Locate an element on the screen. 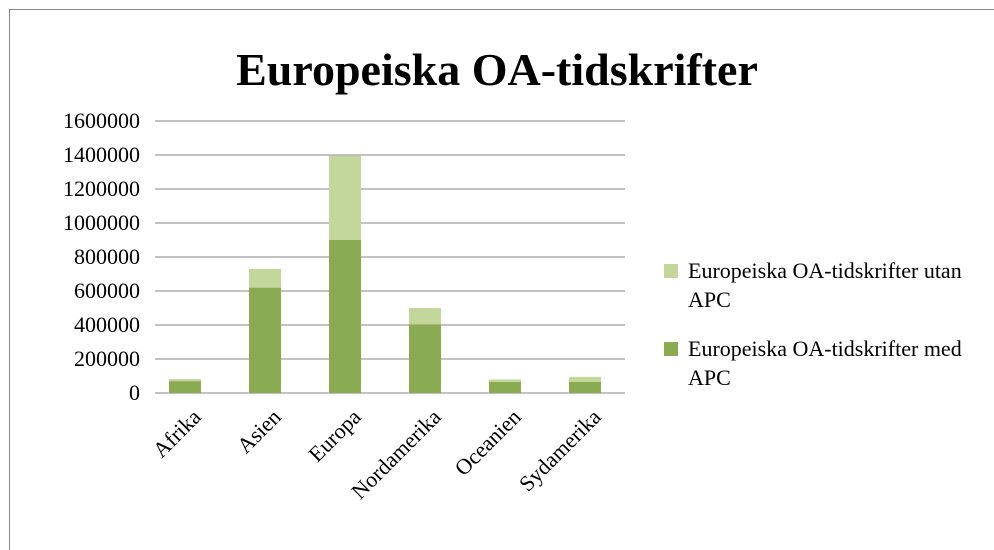  y-tick-label: 1000000 is located at coordinates (101, 222).